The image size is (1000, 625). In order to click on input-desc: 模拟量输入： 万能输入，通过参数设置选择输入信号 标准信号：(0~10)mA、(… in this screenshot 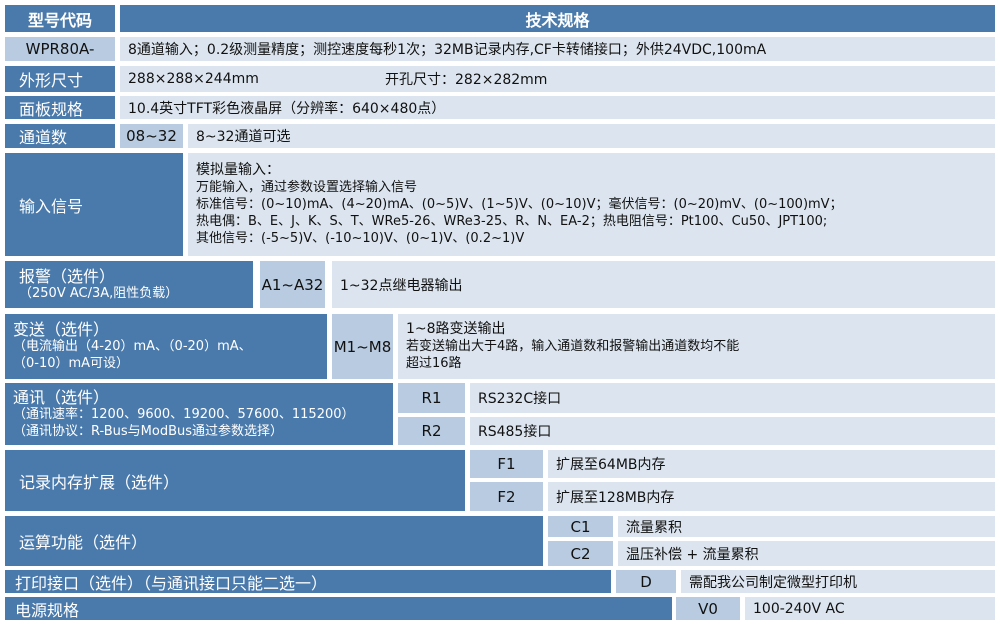, I will do `click(591, 204)`.